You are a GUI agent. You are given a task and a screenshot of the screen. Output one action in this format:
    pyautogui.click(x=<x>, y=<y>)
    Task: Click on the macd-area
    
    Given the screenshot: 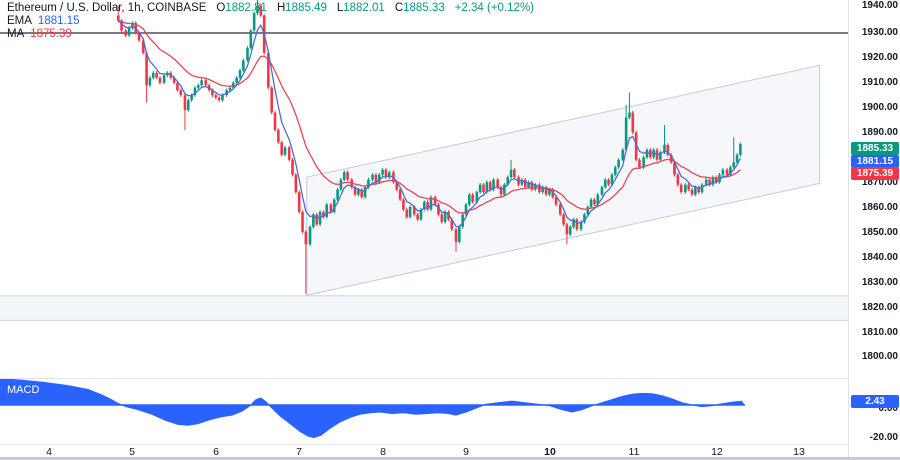 What is the action you would take?
    pyautogui.click(x=372, y=408)
    